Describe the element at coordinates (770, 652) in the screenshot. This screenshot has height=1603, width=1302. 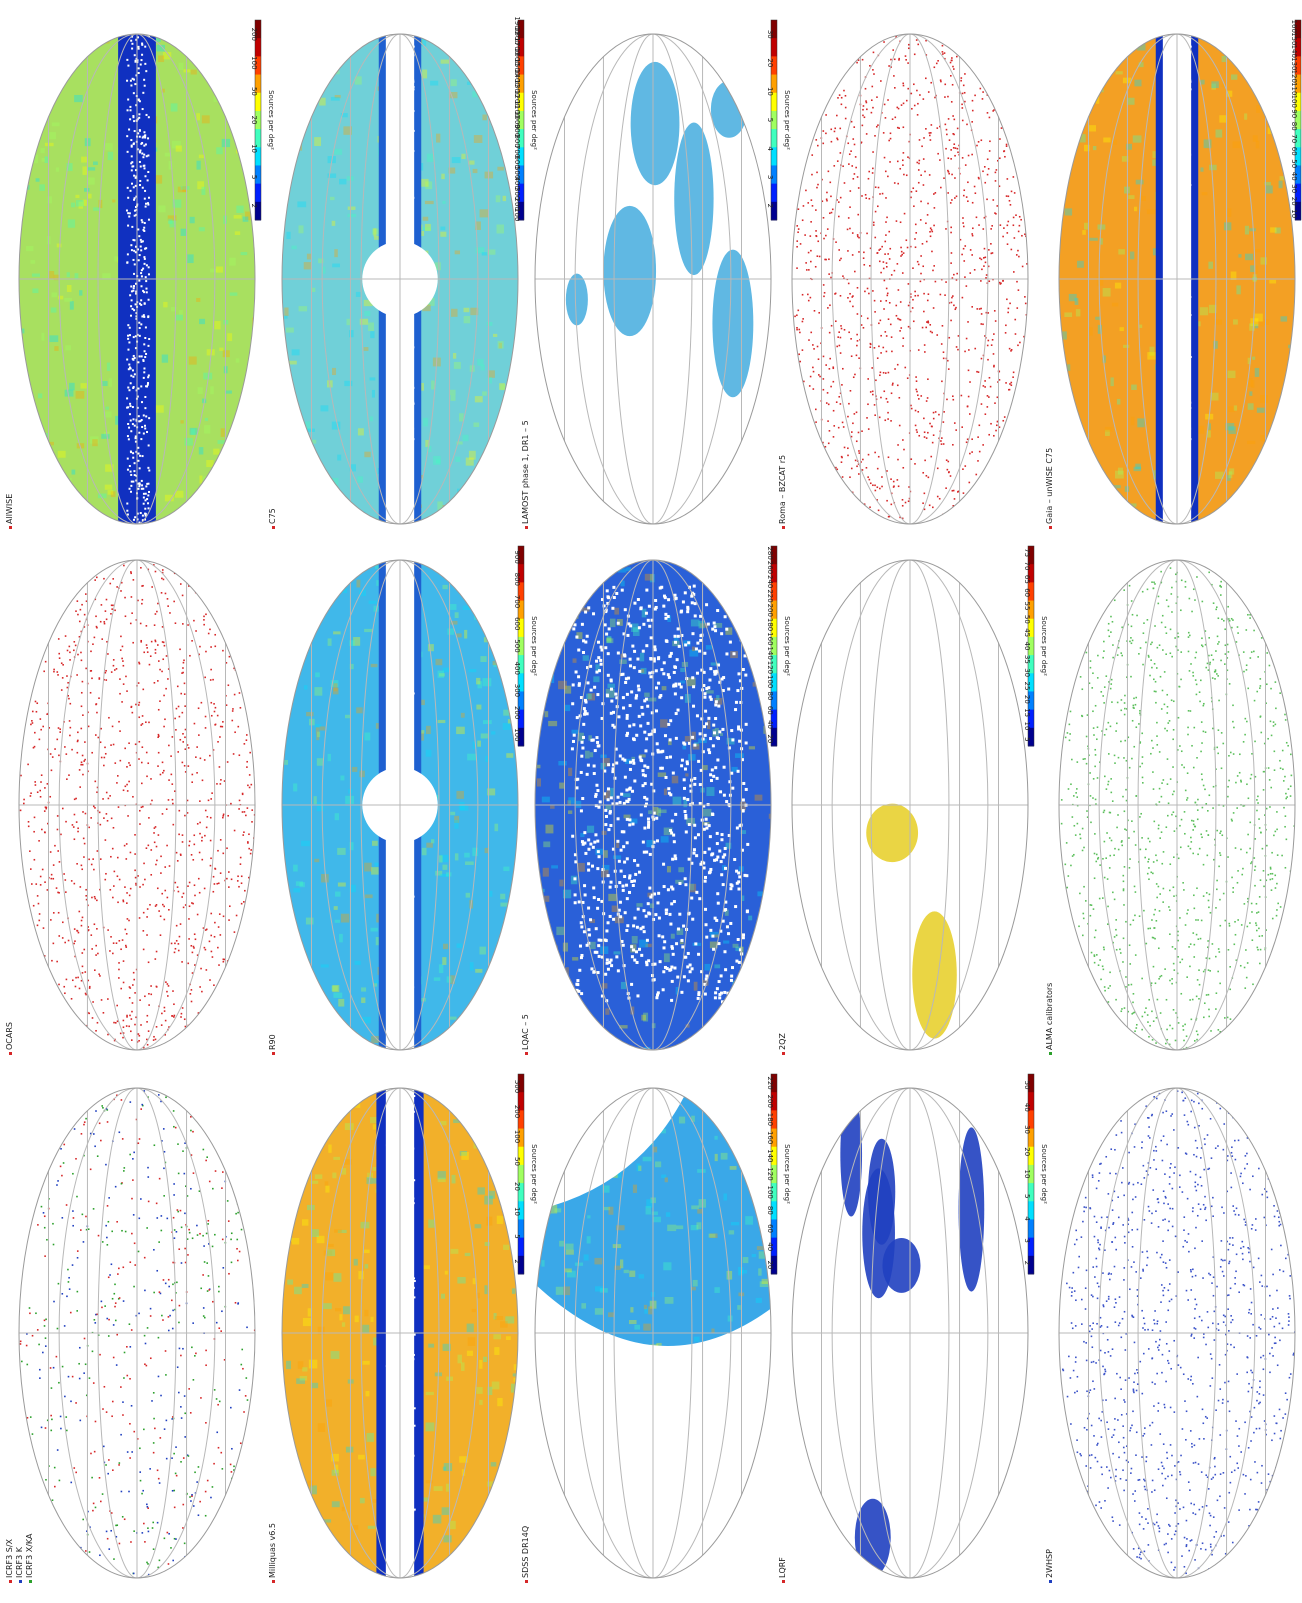
I see `colorbar-tick: 140` at that location.